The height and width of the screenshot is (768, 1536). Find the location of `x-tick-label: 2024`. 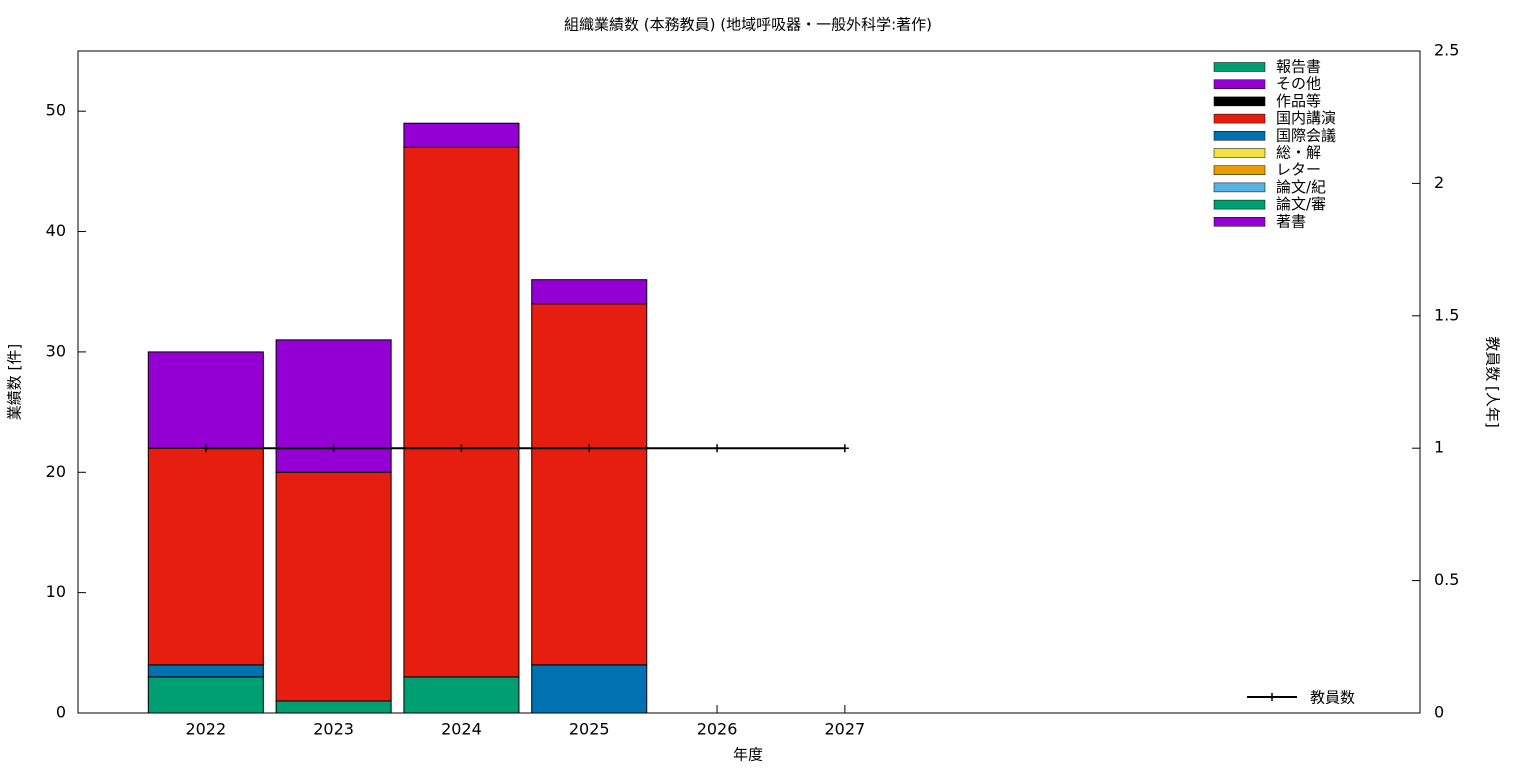

x-tick-label: 2024 is located at coordinates (461, 729).